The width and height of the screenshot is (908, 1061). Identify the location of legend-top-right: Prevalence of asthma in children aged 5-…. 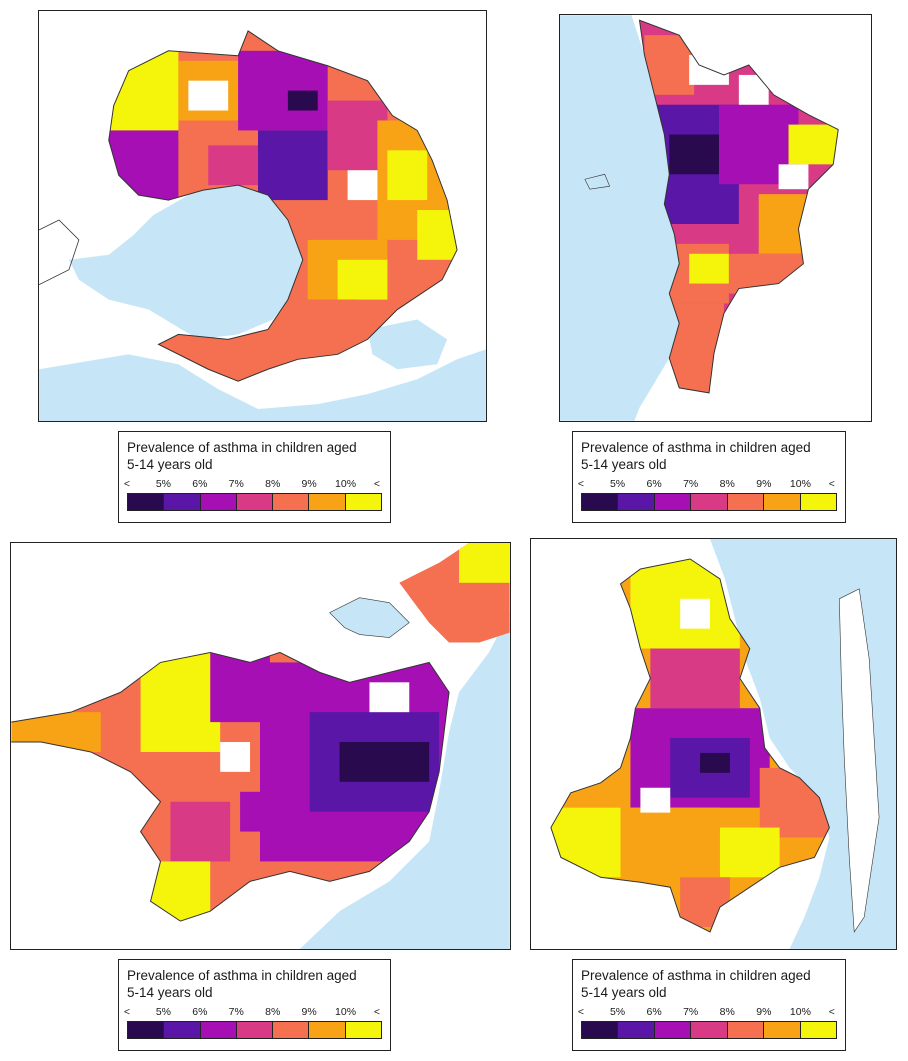
(709, 477).